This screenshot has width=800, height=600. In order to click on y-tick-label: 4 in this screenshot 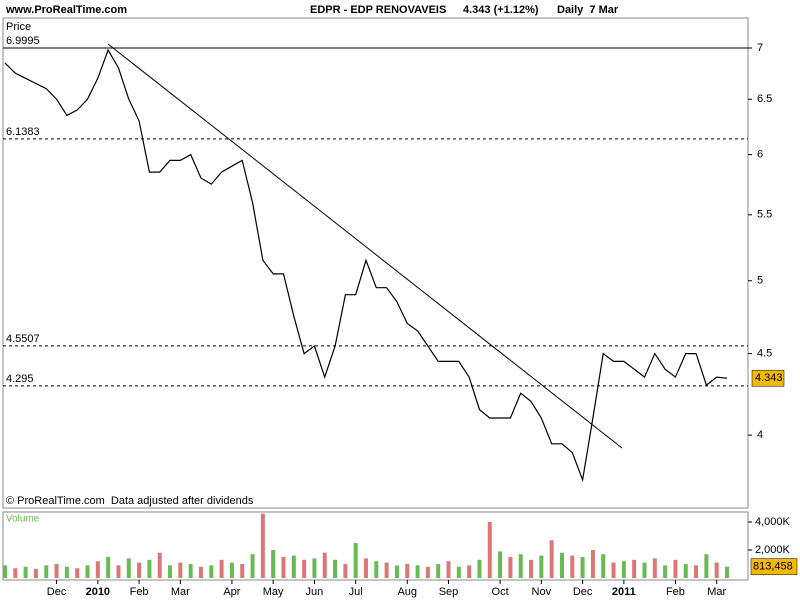, I will do `click(760, 435)`.